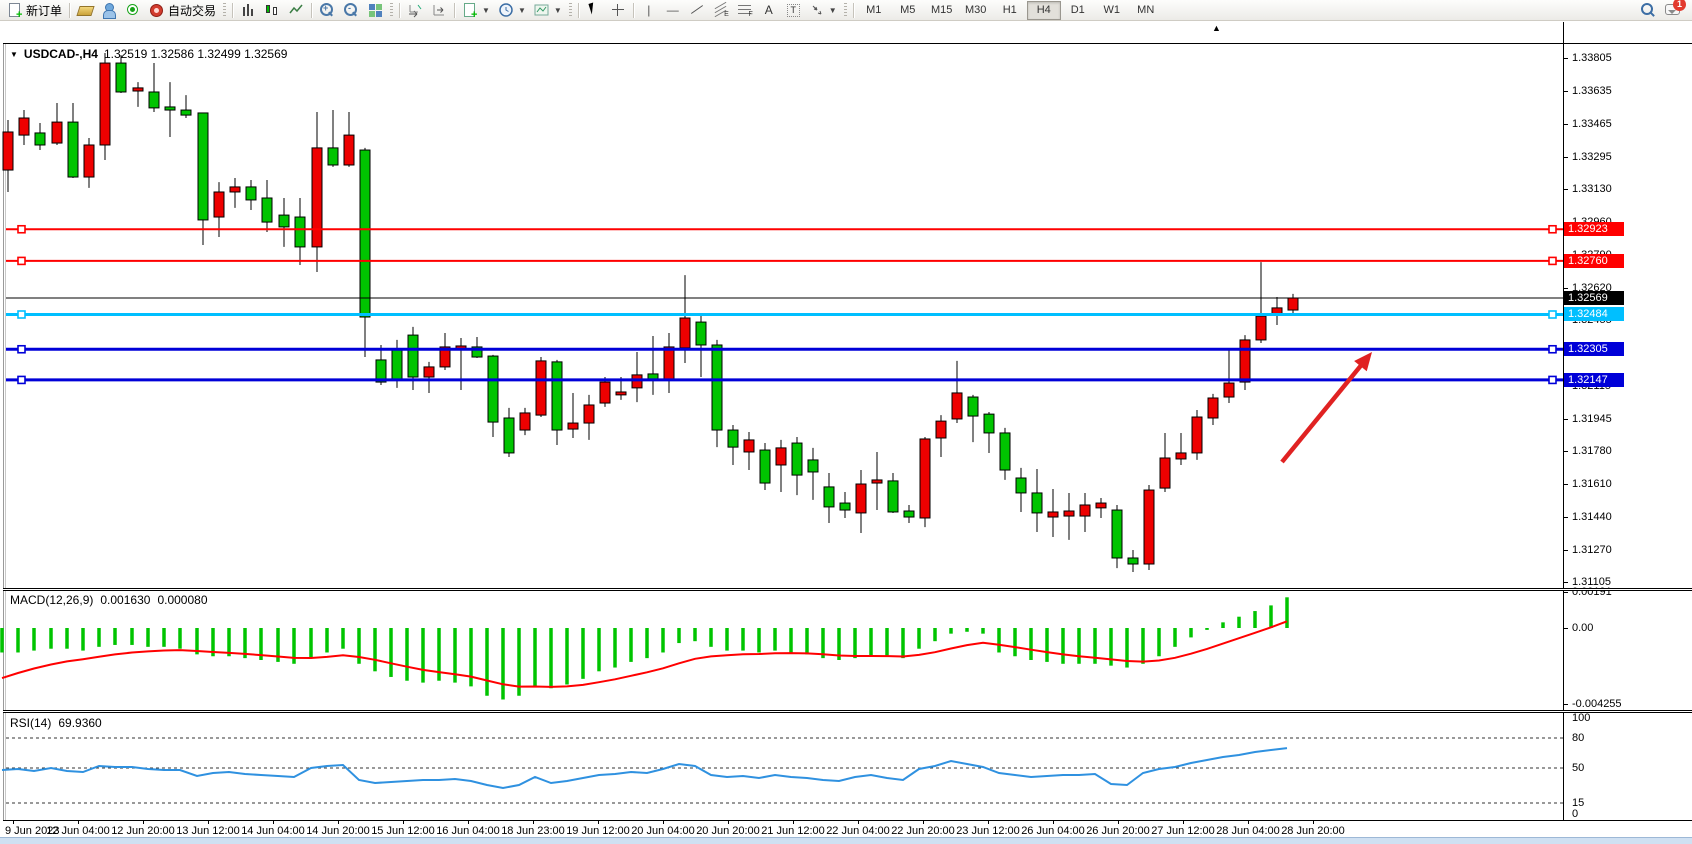 The height and width of the screenshot is (844, 1692). Describe the element at coordinates (296, 10) in the screenshot. I see `line-chart-button` at that location.